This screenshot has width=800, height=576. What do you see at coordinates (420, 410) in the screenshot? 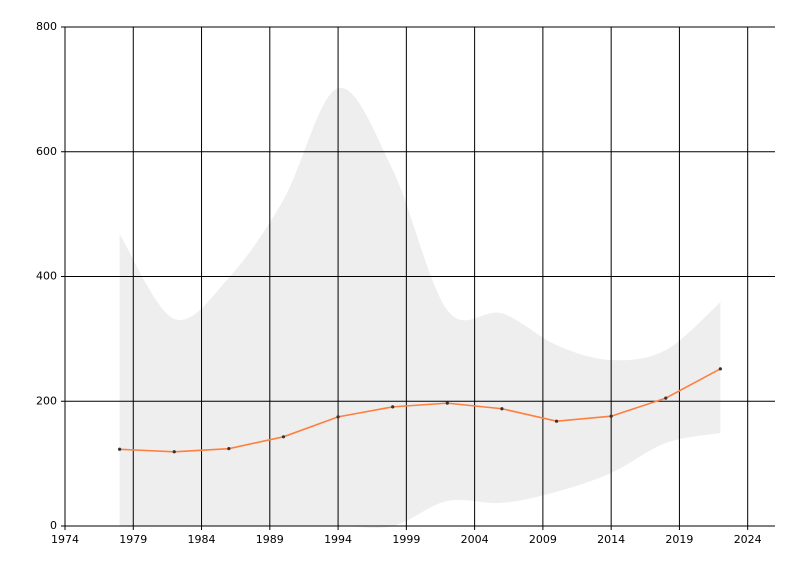
I see `line` at bounding box center [420, 410].